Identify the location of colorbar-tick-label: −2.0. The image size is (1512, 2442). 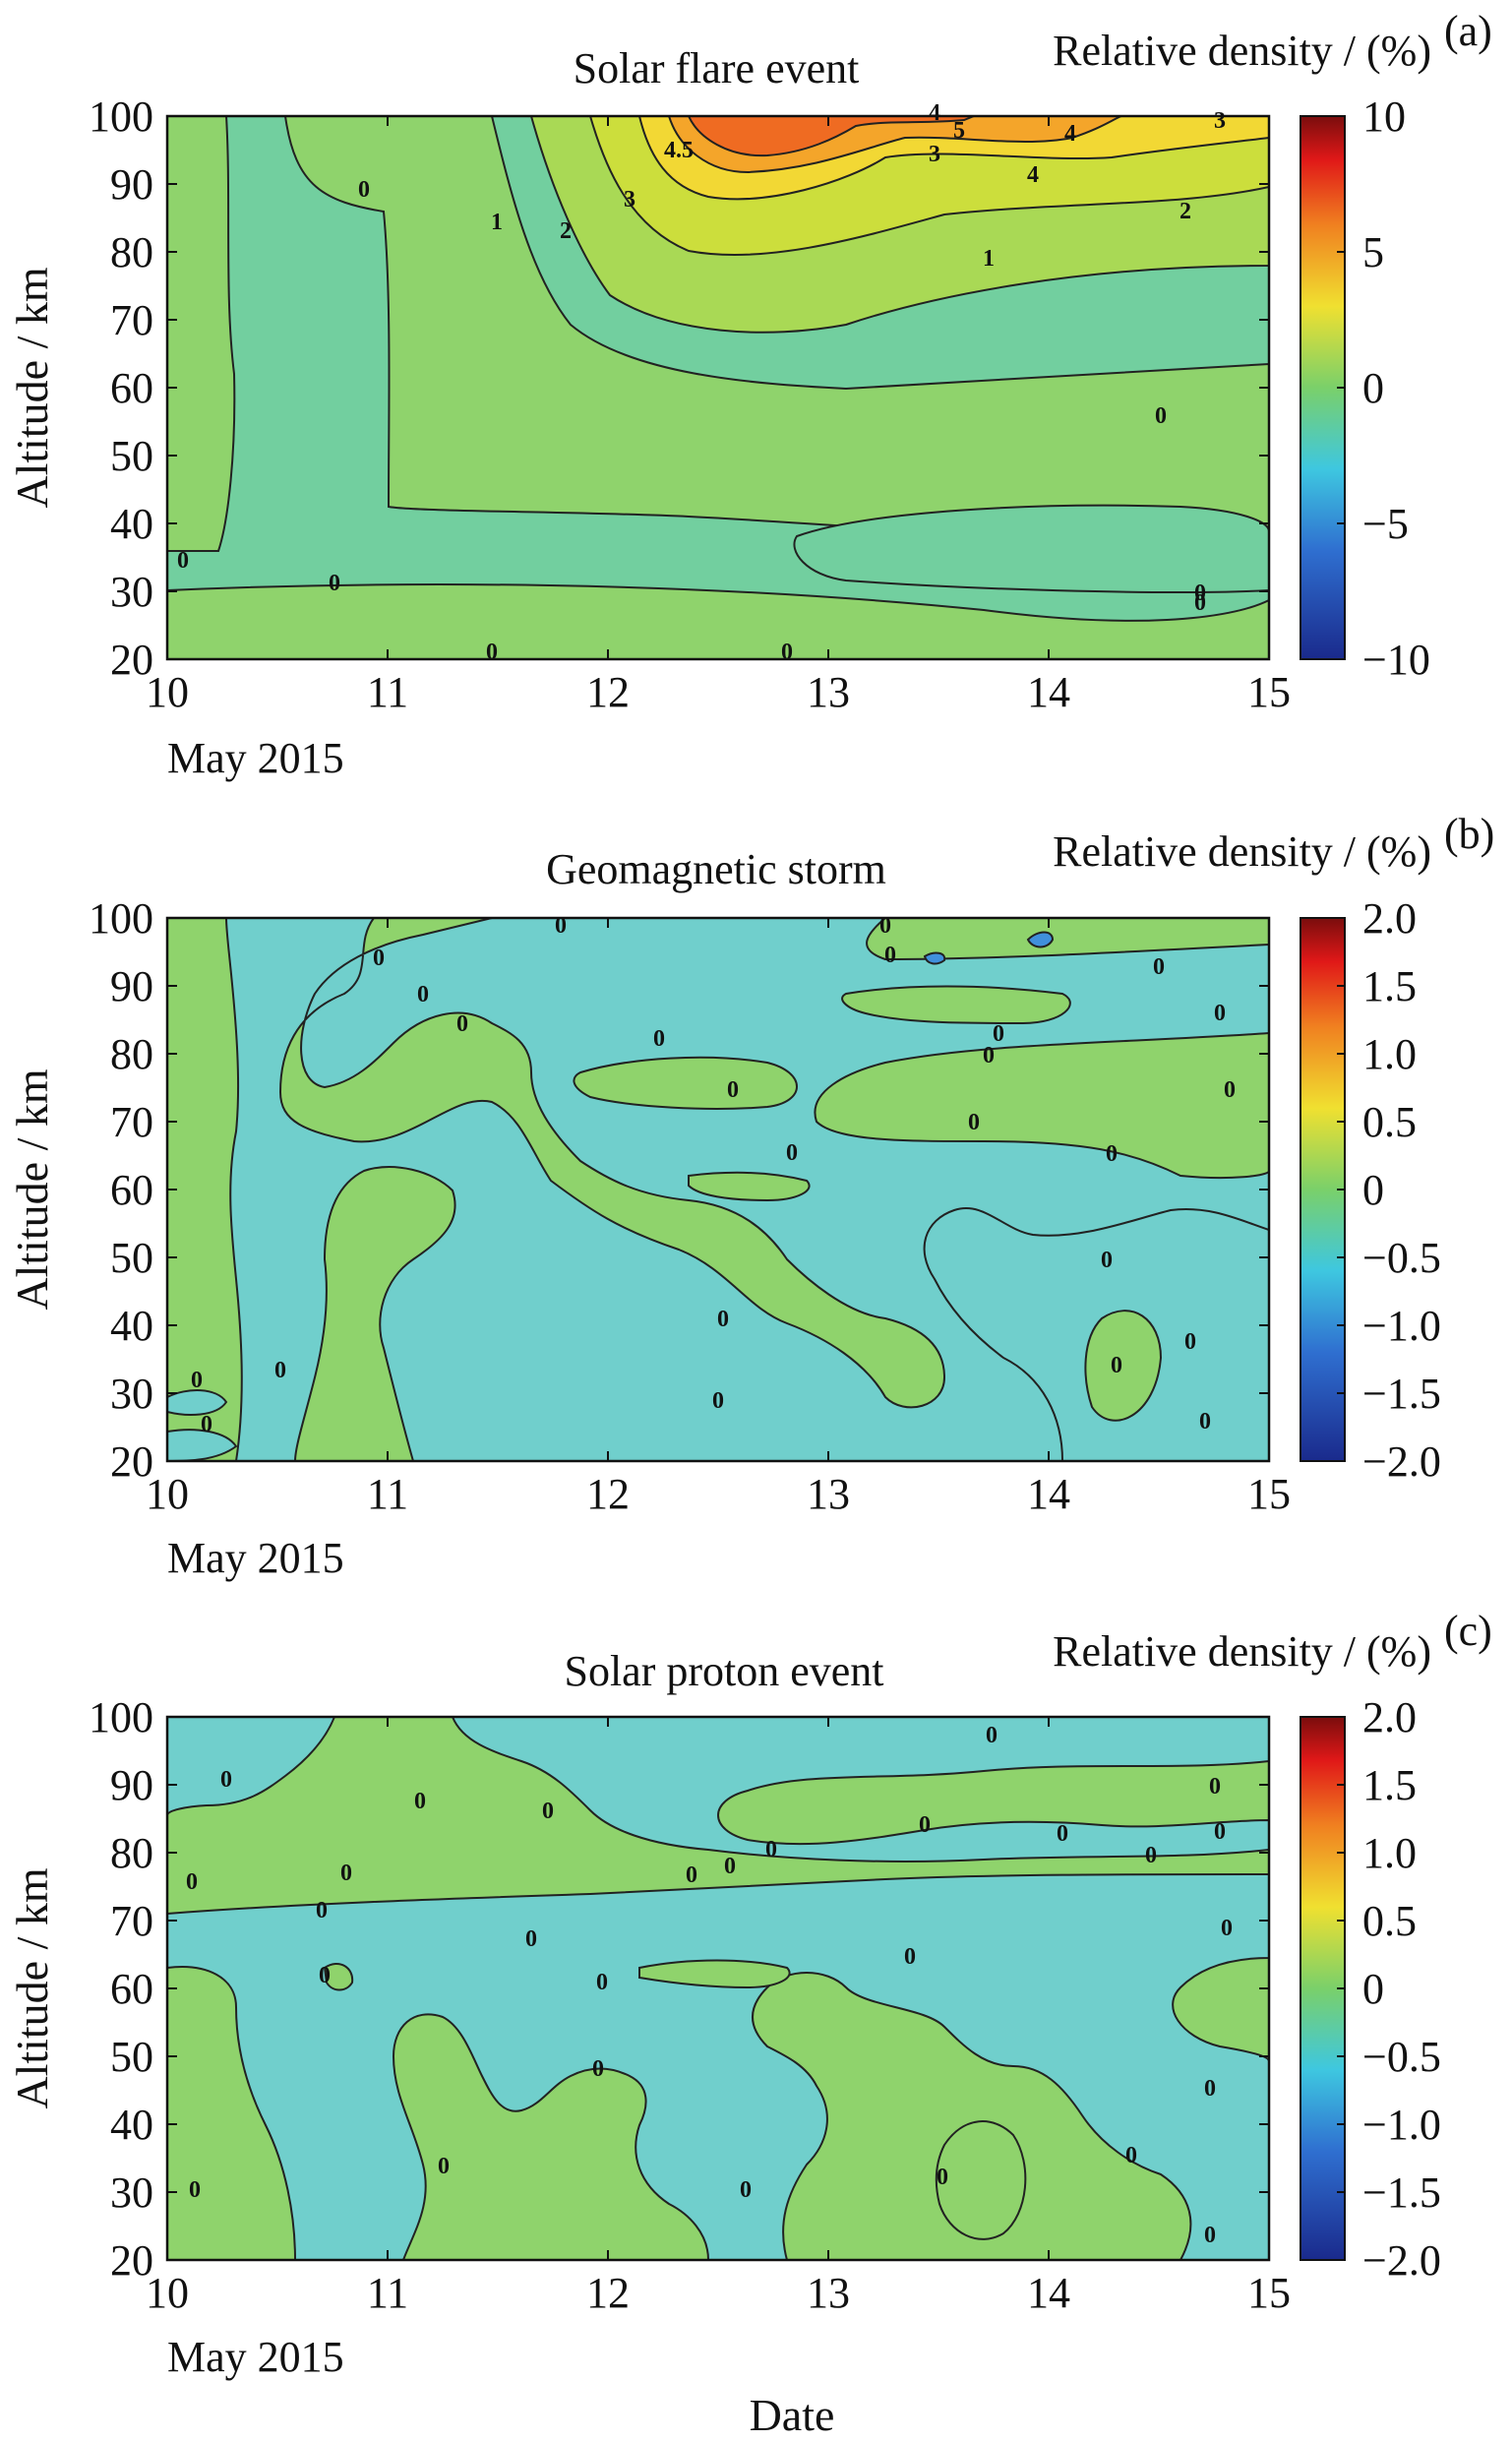
(1402, 2260).